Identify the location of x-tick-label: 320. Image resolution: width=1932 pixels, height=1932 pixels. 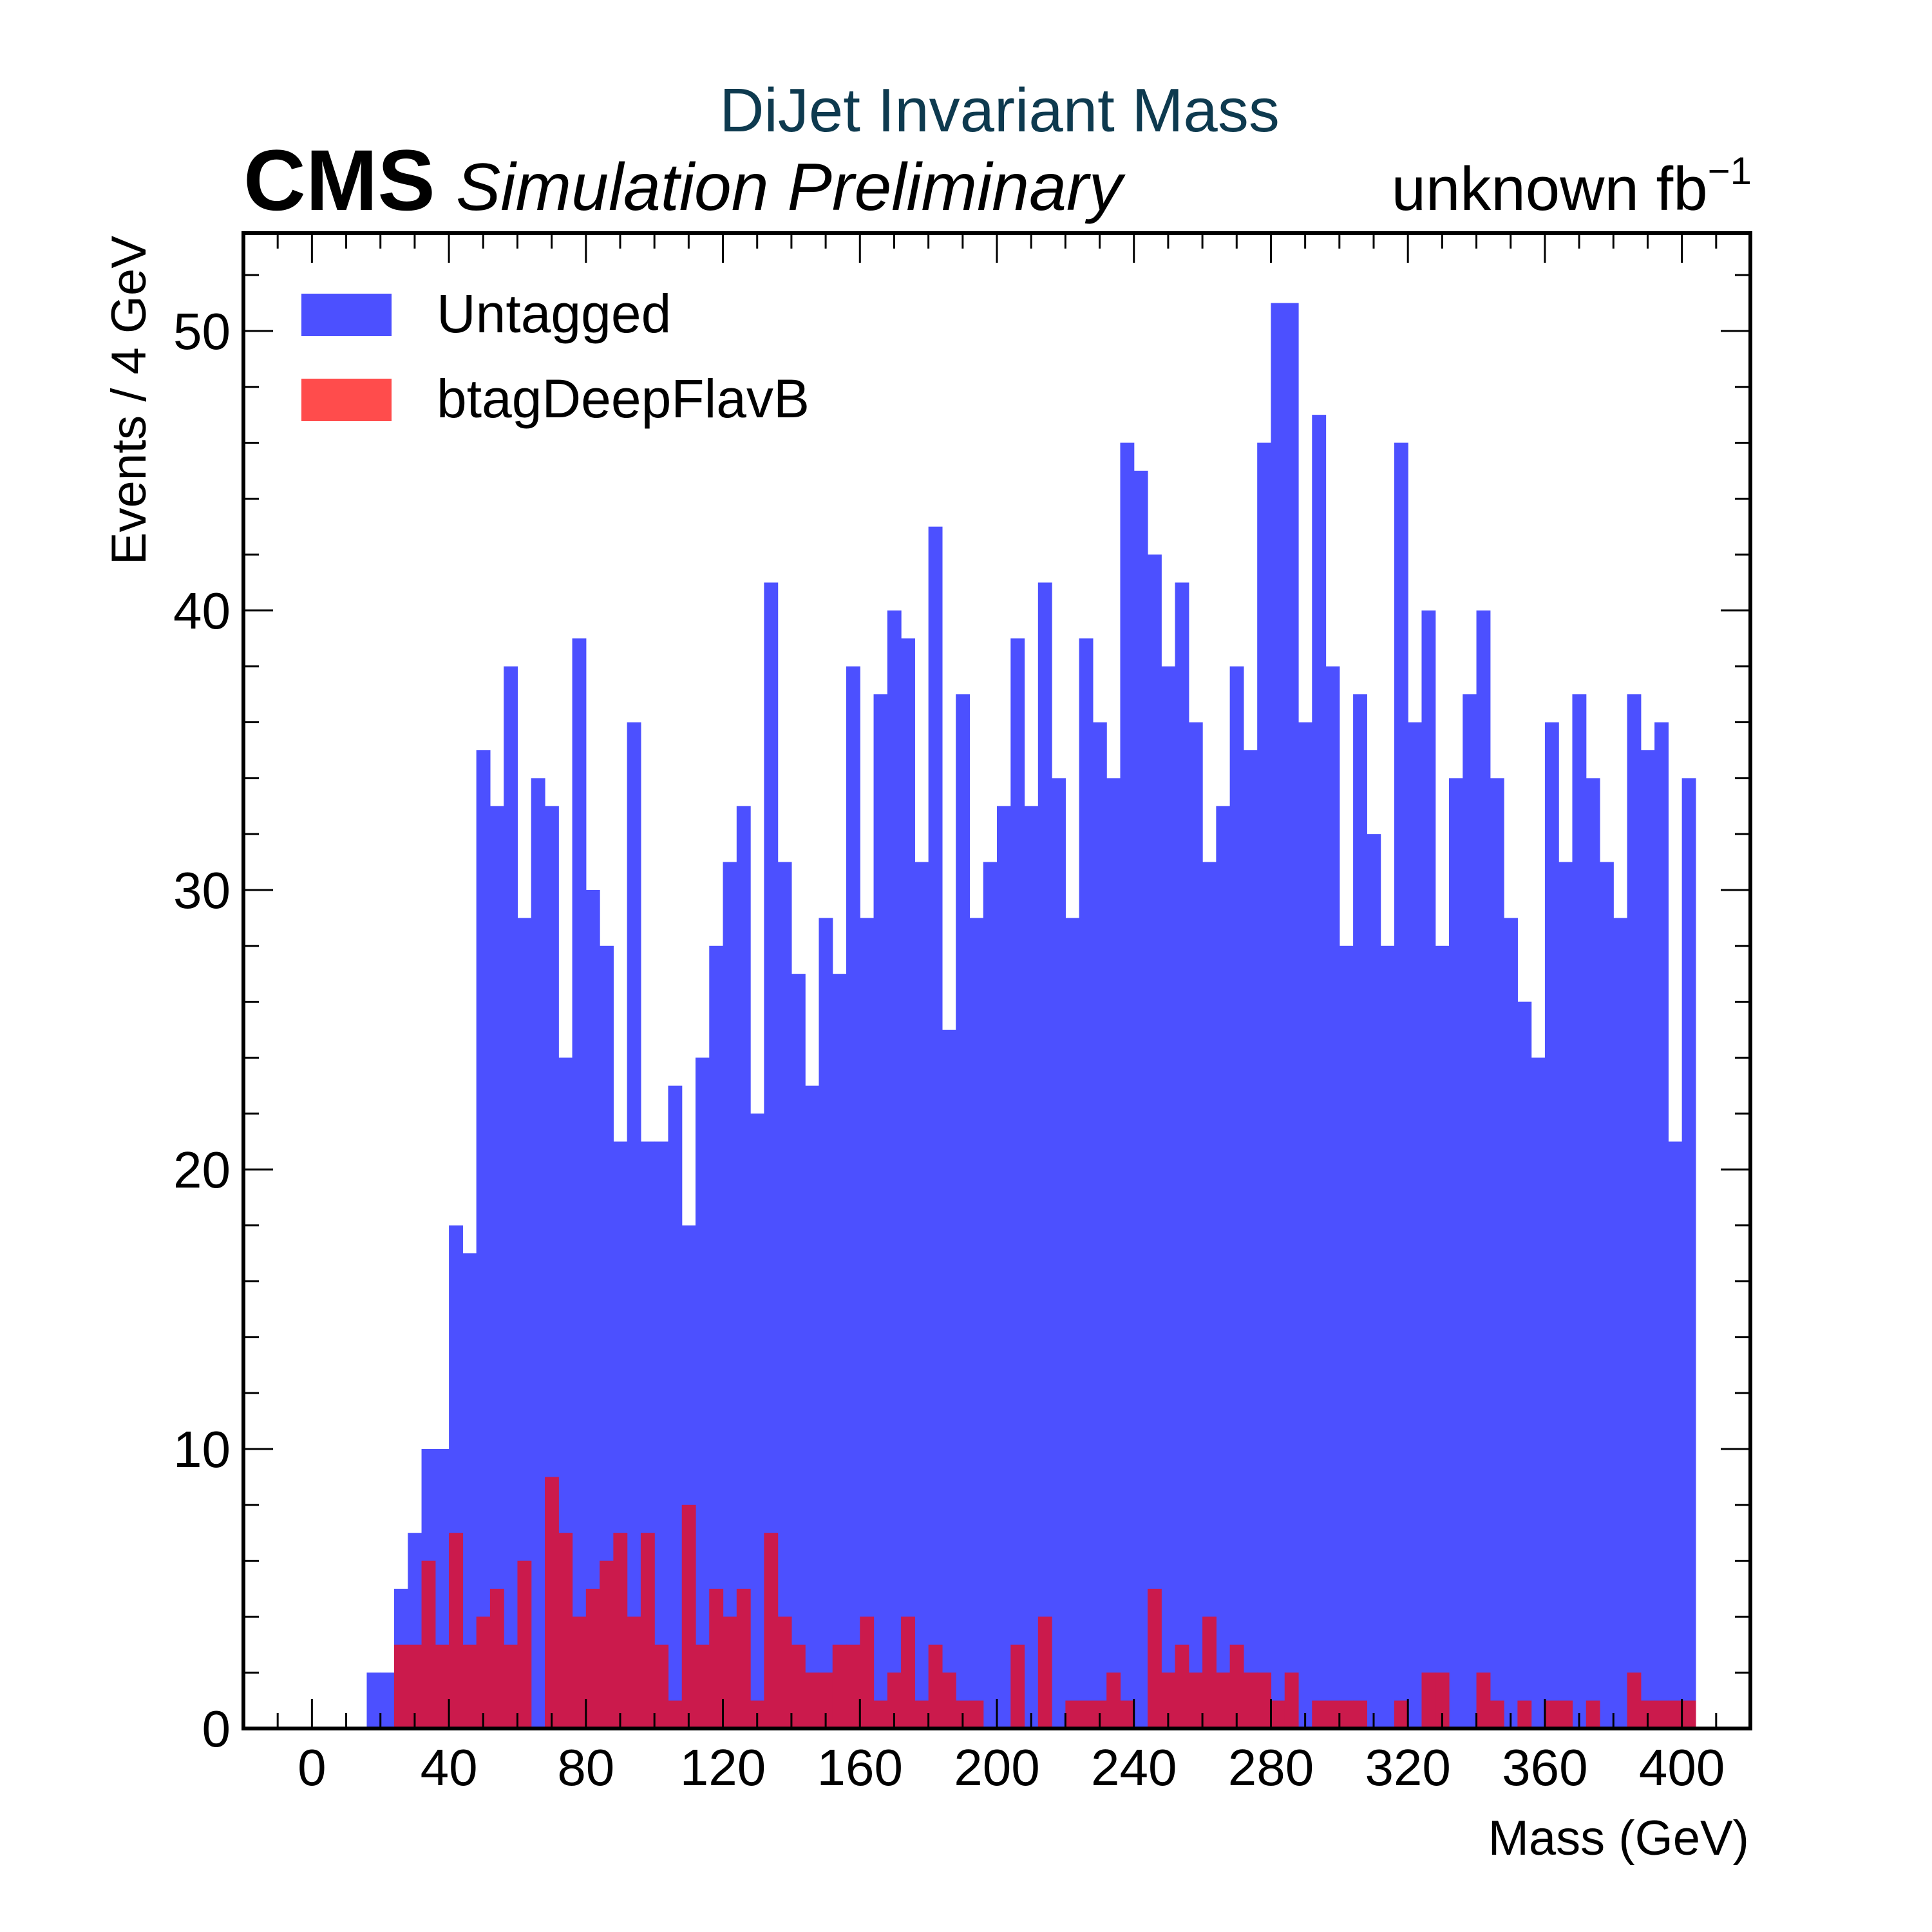
(1407, 1768).